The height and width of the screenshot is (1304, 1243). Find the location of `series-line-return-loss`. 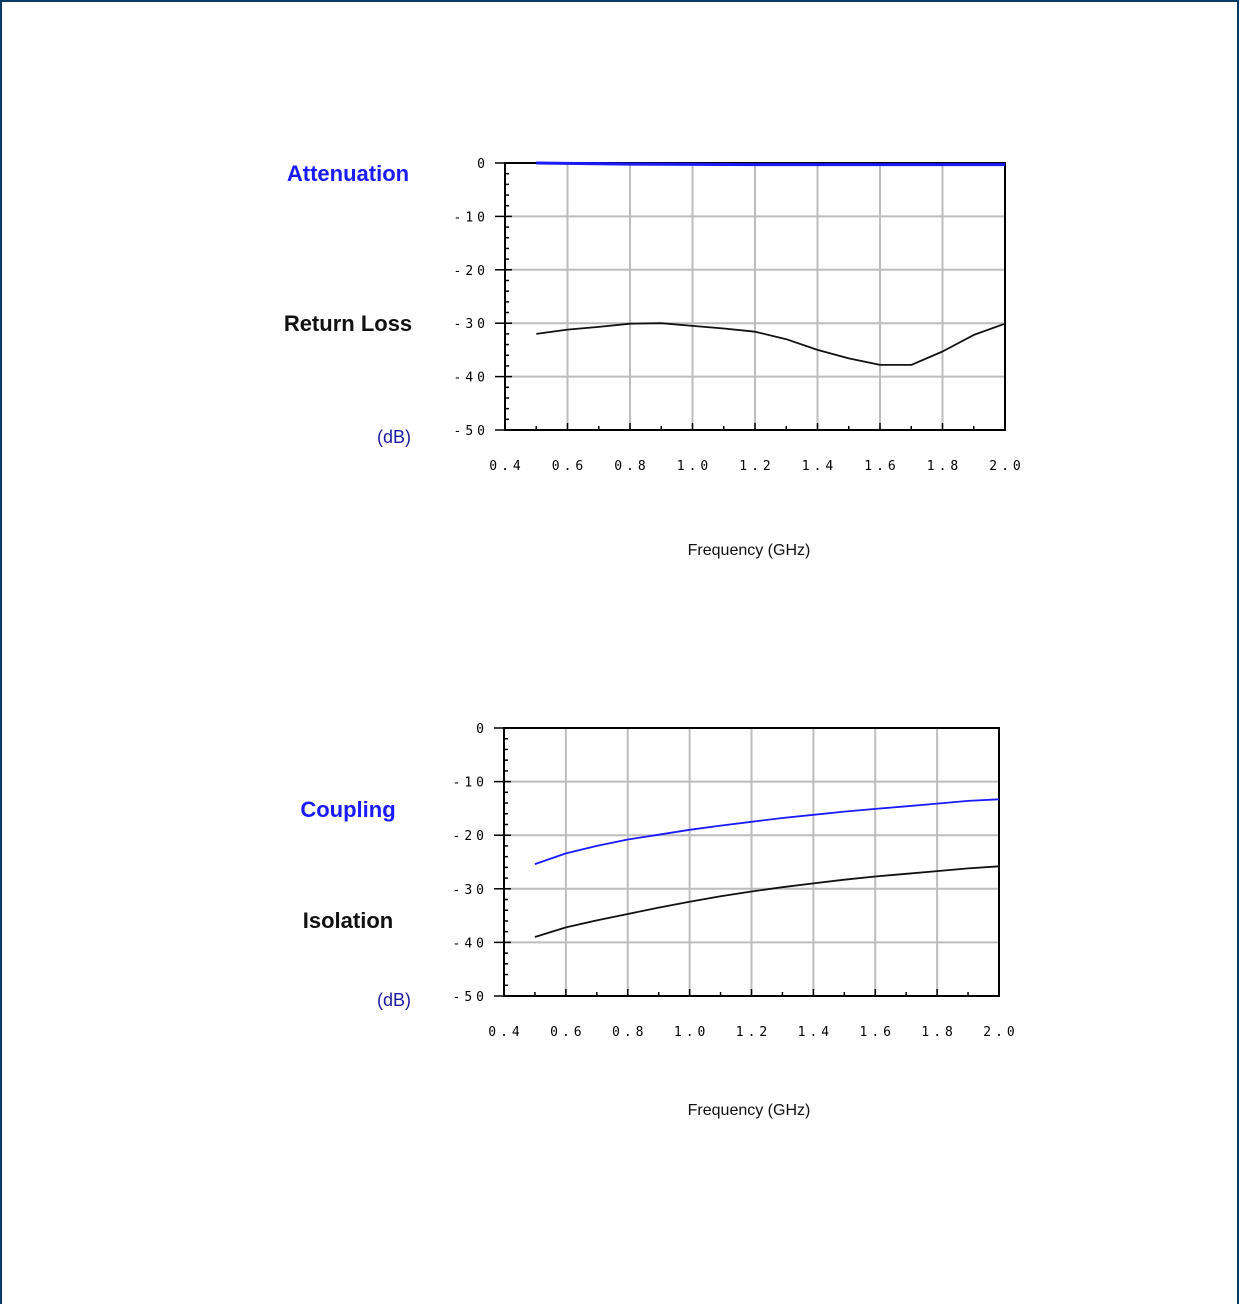

series-line-return-loss is located at coordinates (771, 344).